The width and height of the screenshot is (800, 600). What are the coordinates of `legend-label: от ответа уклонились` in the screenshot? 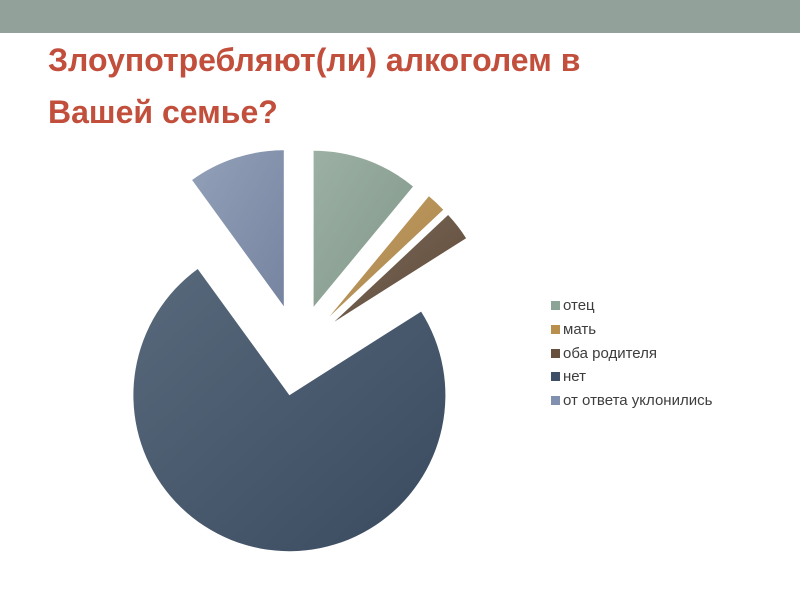 It's located at (638, 401).